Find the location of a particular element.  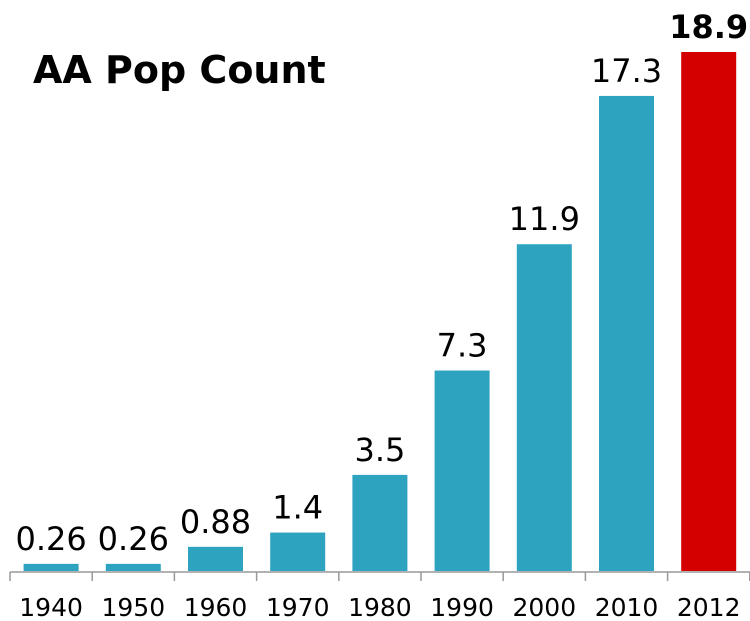

x-tick-label: 1990 is located at coordinates (462, 607).